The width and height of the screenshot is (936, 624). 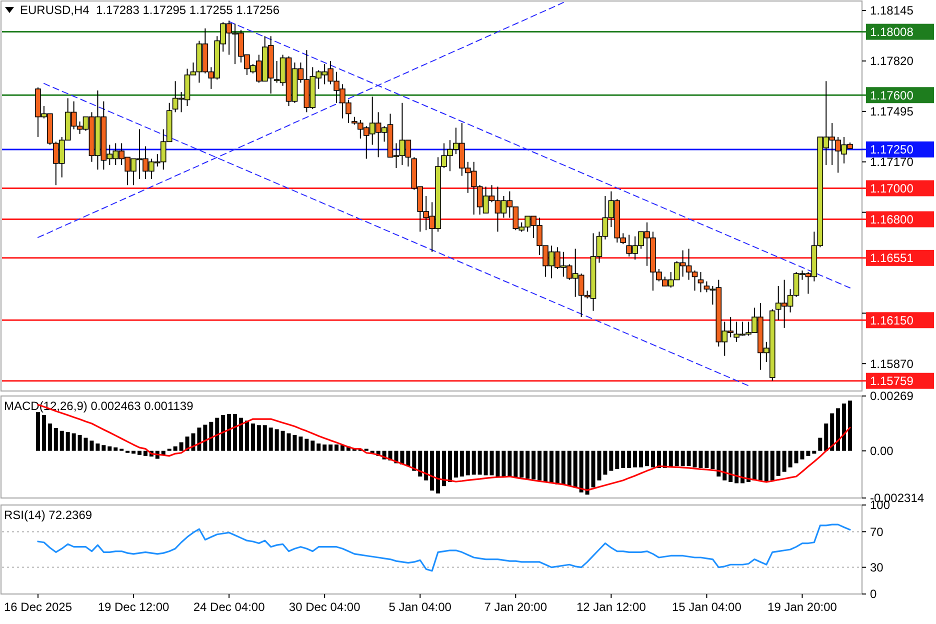 I want to click on x-tick-label: 15 Jan 04:00, so click(x=707, y=607).